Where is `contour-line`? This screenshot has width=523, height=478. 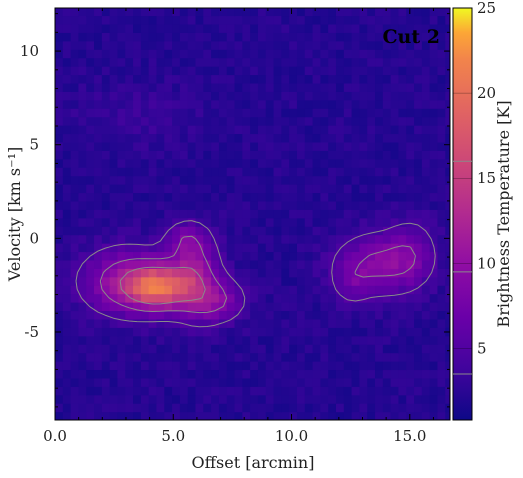
contour-line is located at coordinates (257, 274).